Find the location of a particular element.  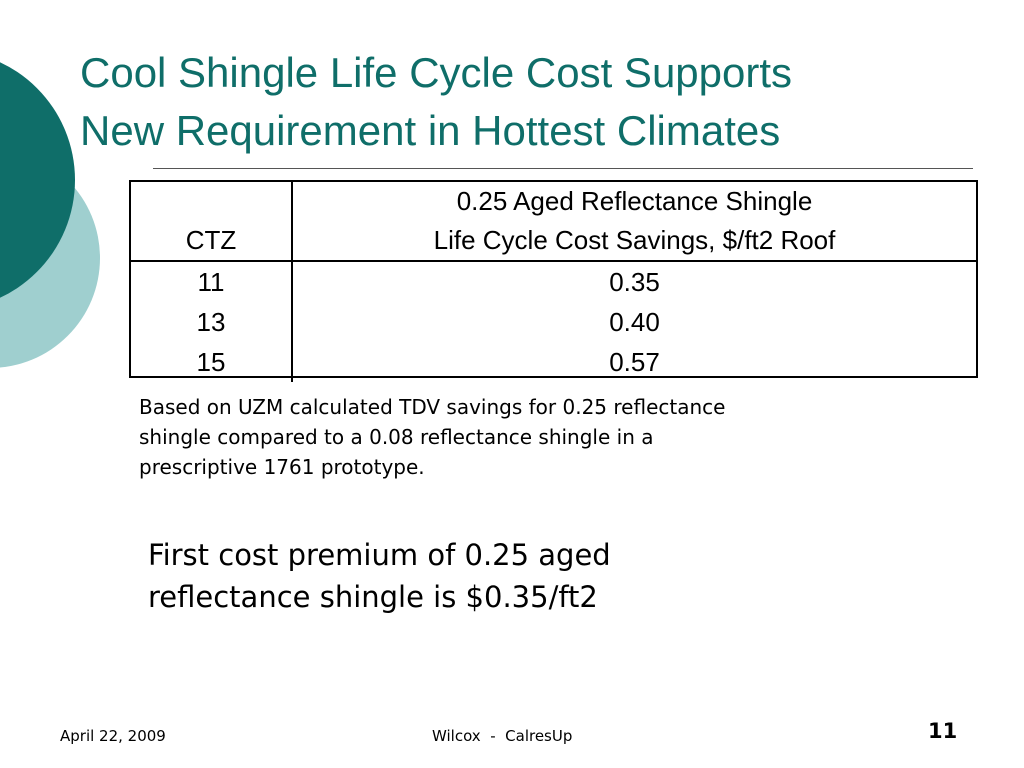

cell-ctz: 15 is located at coordinates (212, 362).